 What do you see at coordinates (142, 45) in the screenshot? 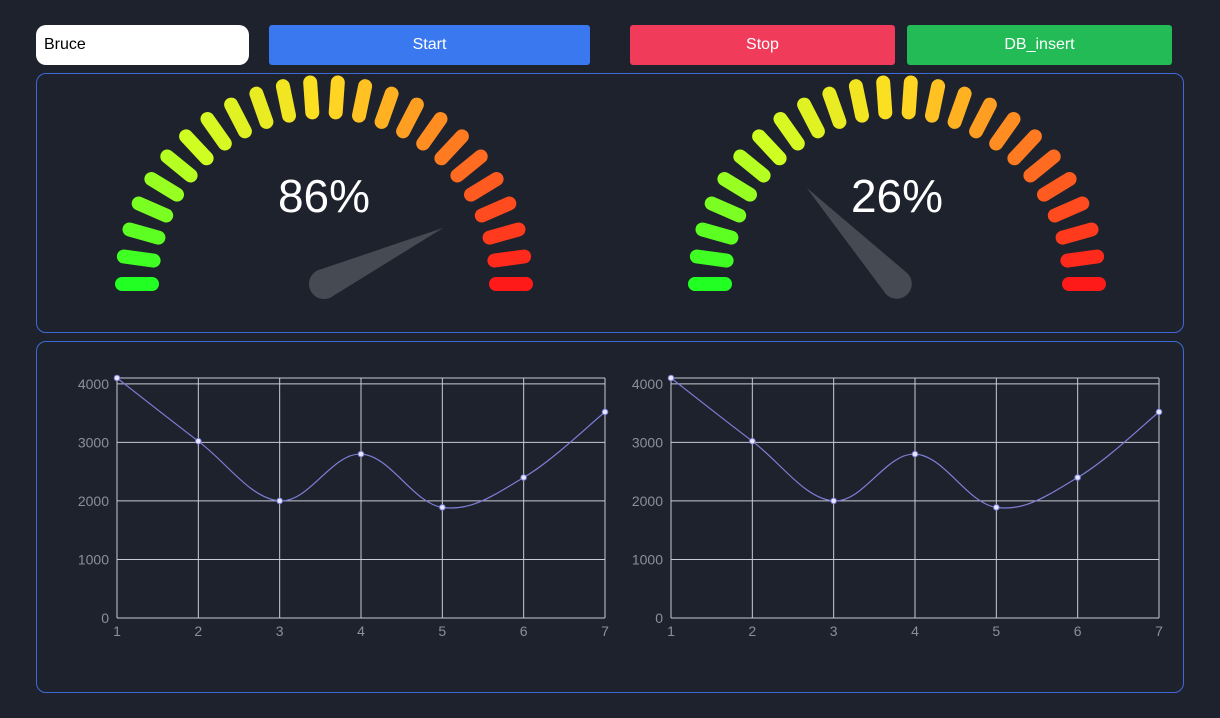
I see `name-input` at bounding box center [142, 45].